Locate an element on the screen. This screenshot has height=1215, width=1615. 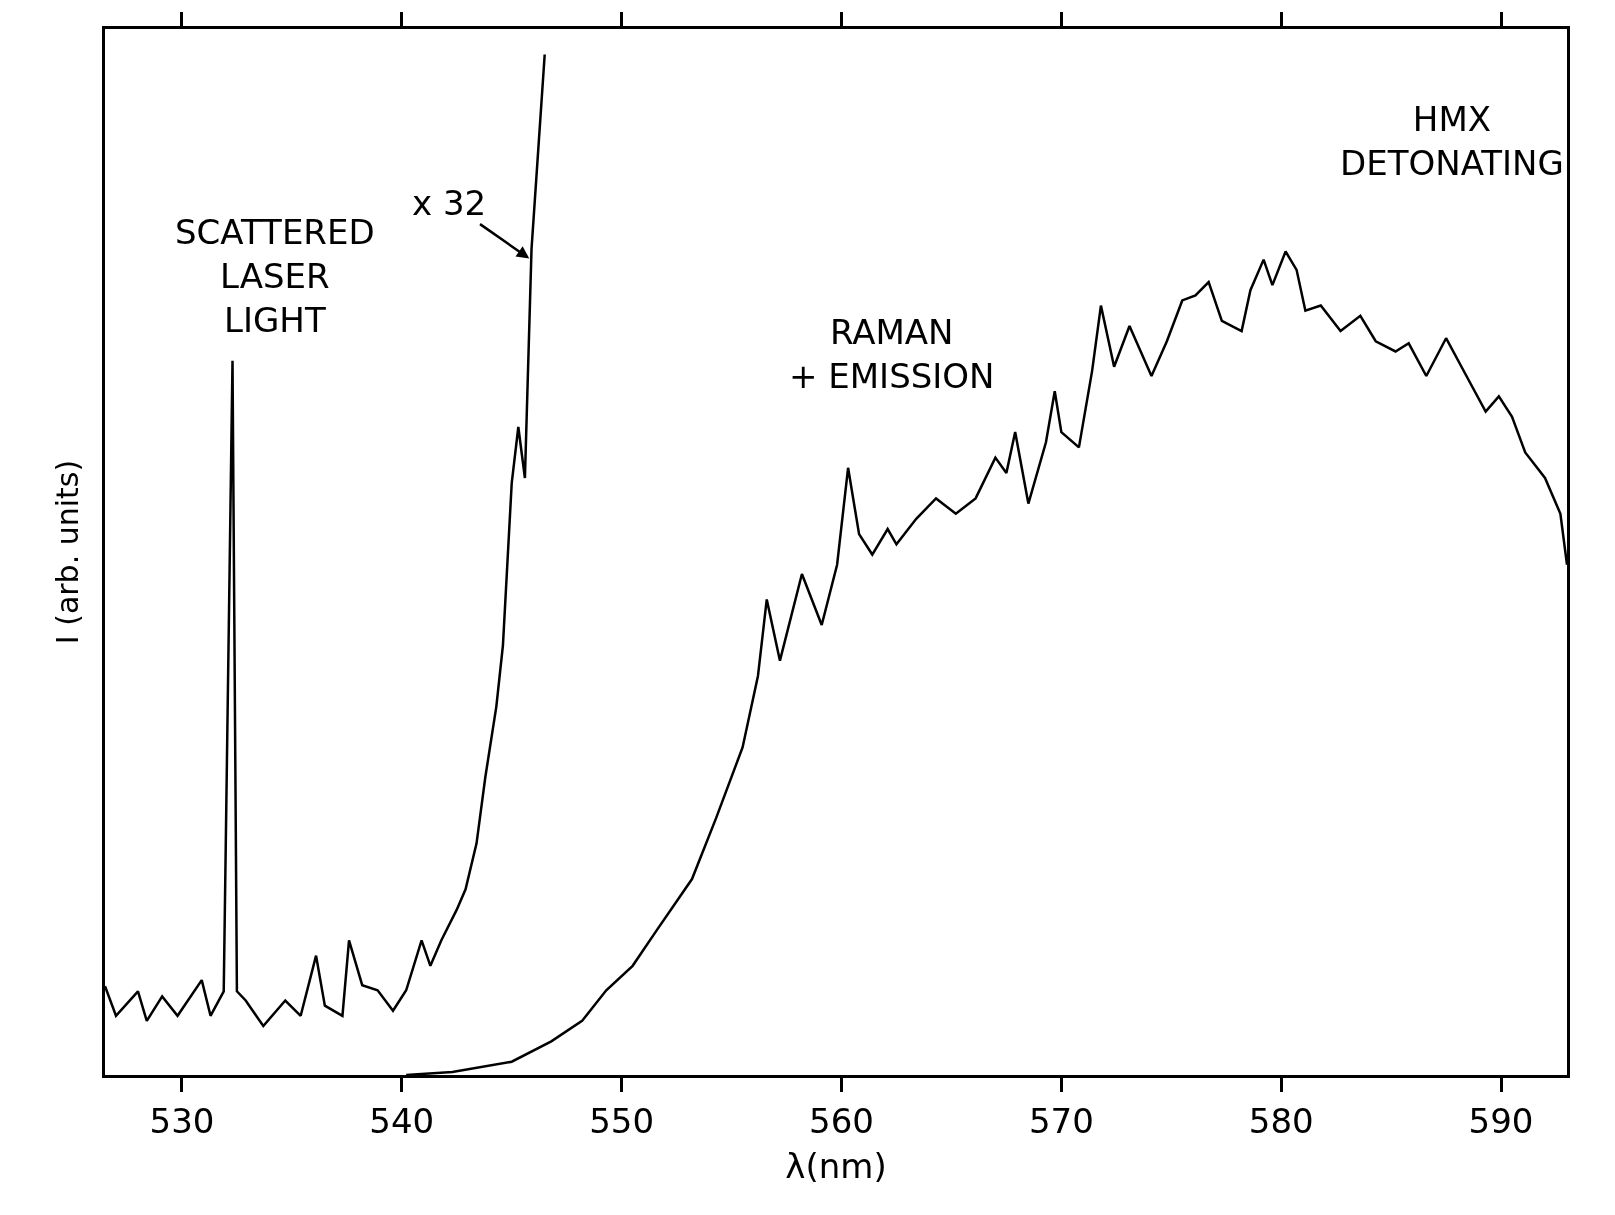
x-axis-title: λ(nm) is located at coordinates (836, 1166).